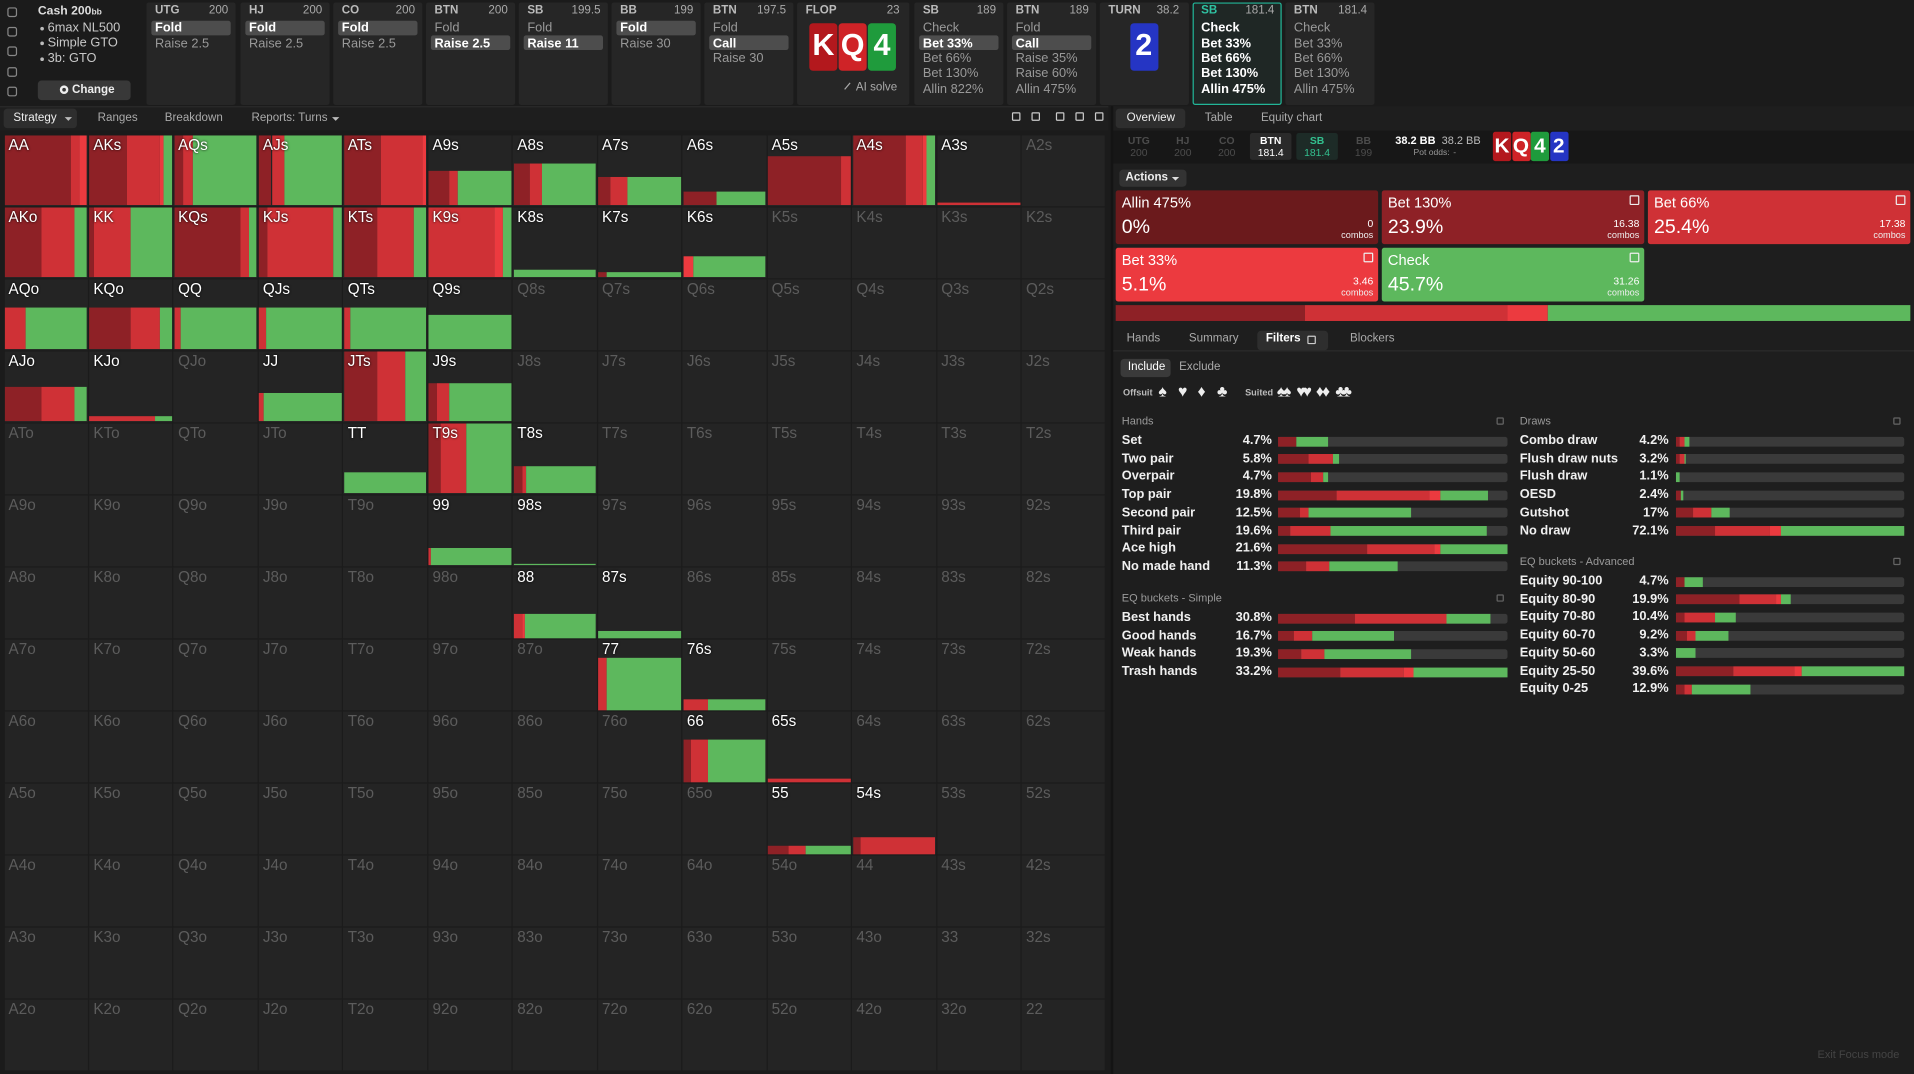 The height and width of the screenshot is (1074, 1914). What do you see at coordinates (1247, 217) in the screenshot?
I see `action-box` at bounding box center [1247, 217].